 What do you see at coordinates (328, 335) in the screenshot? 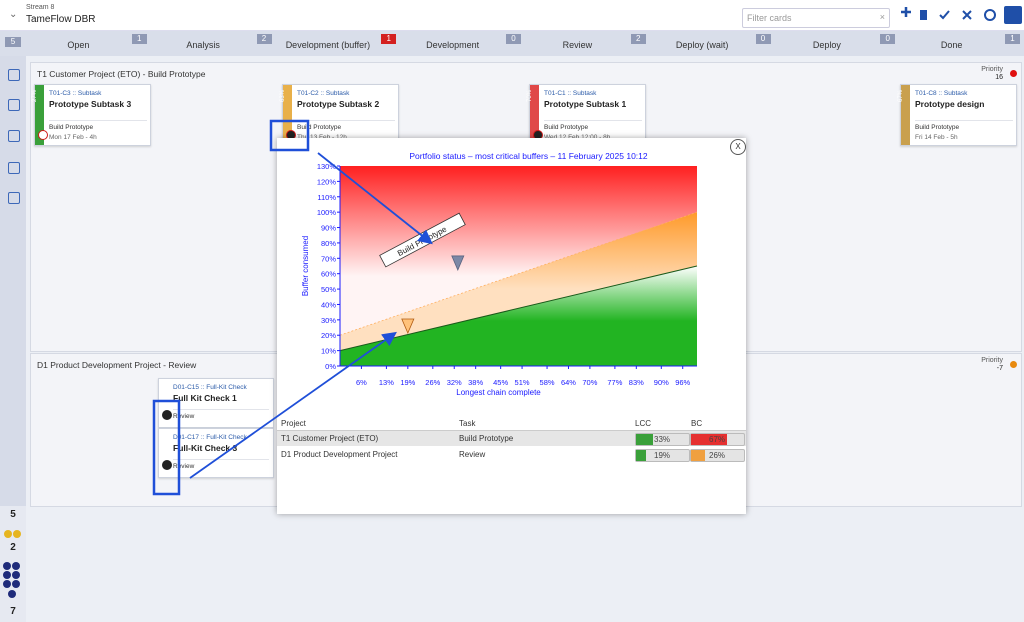
I see `y-tick-label: 20%` at bounding box center [328, 335].